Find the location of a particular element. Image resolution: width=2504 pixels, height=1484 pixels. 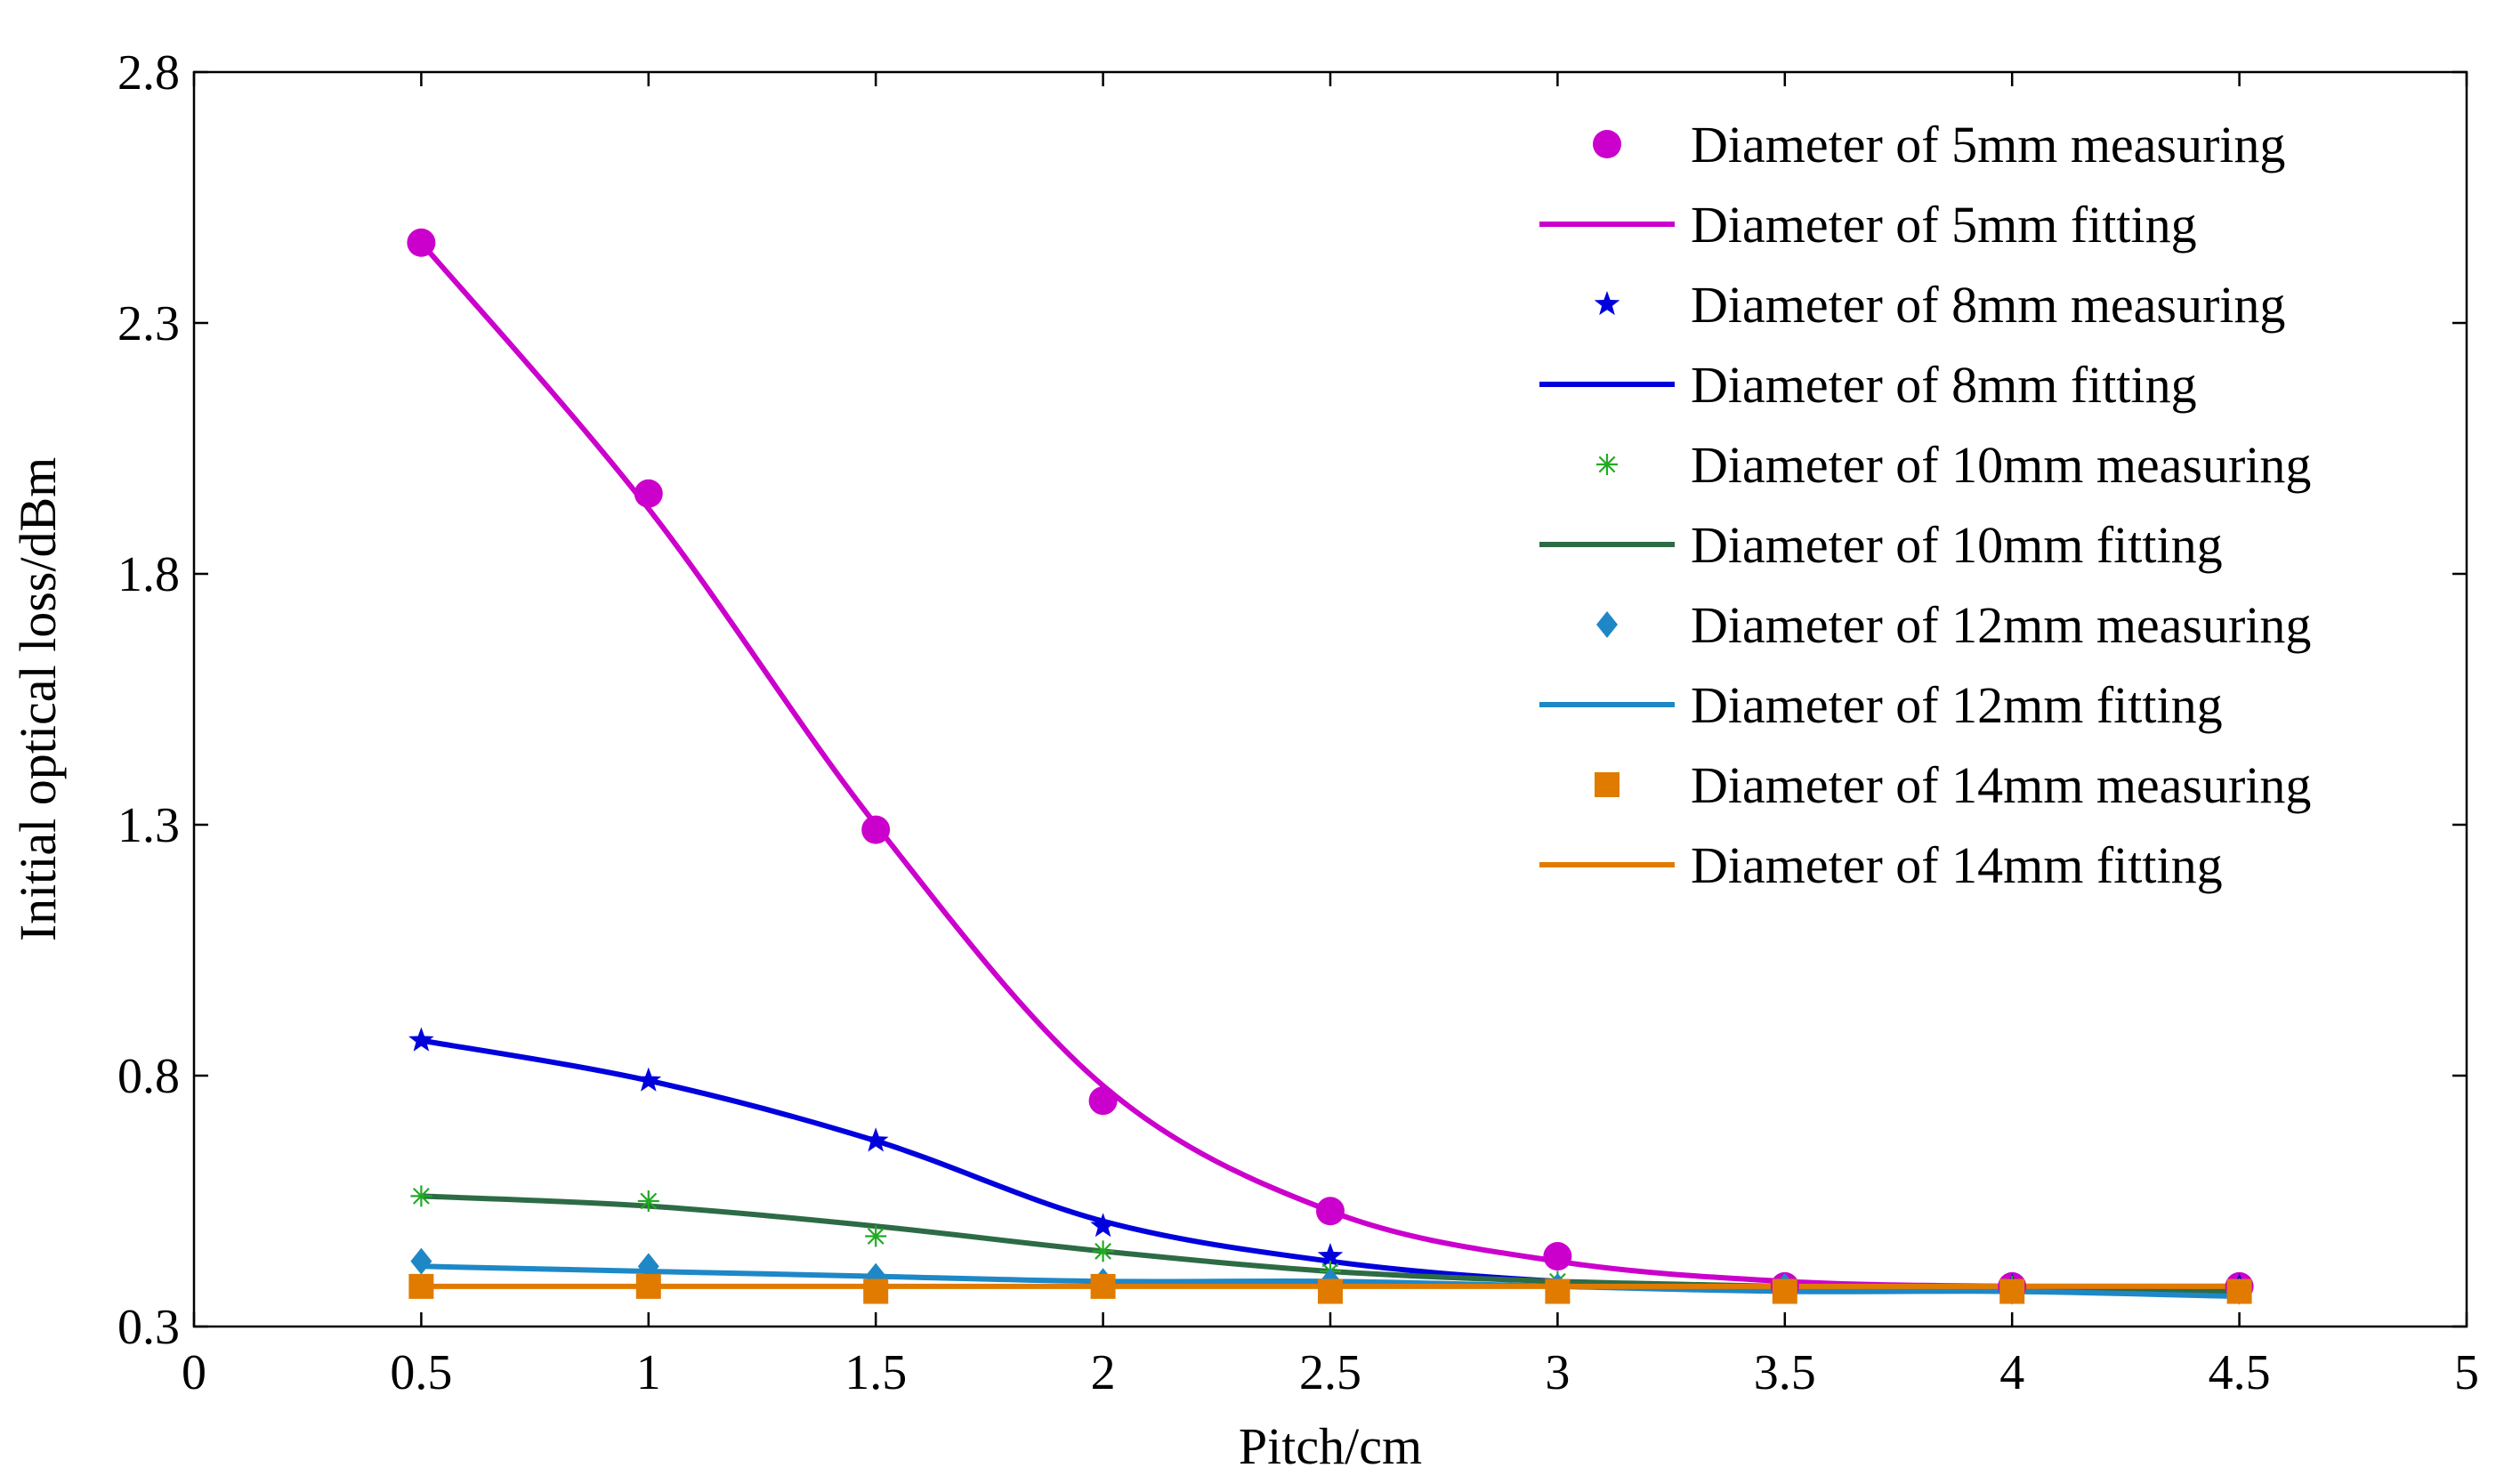

x-tick-label: 2.5 is located at coordinates (1330, 1372).